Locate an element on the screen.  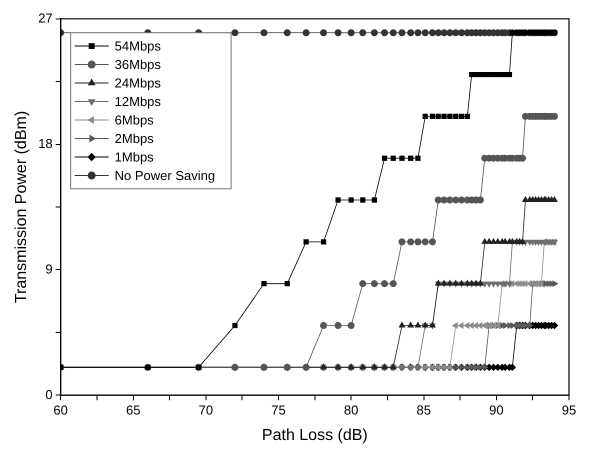
x-tick-label: 90 is located at coordinates (496, 410).